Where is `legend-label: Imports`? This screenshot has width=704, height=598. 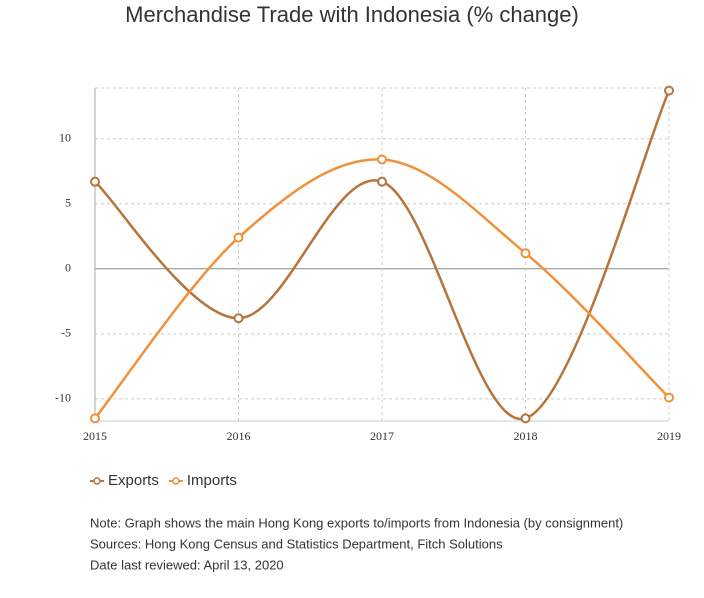 legend-label: Imports is located at coordinates (212, 480).